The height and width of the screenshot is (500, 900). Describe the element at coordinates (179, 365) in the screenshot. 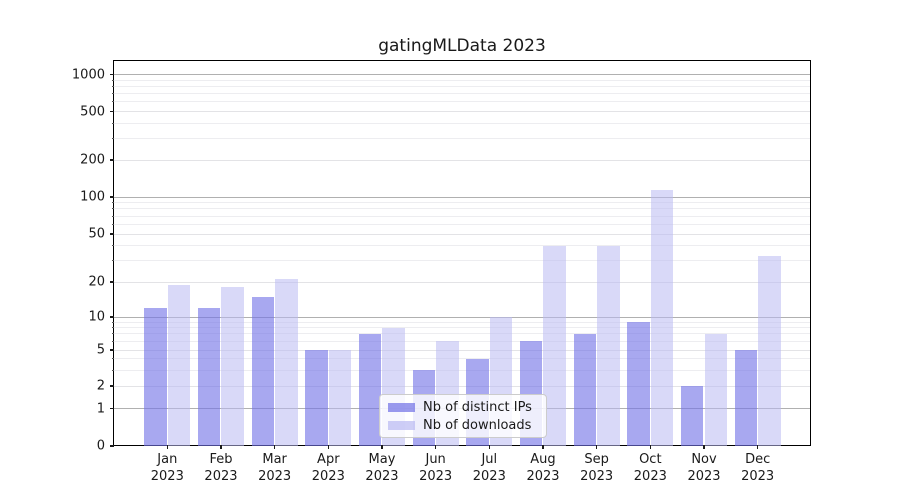

I see `bar-downloads-jan` at that location.